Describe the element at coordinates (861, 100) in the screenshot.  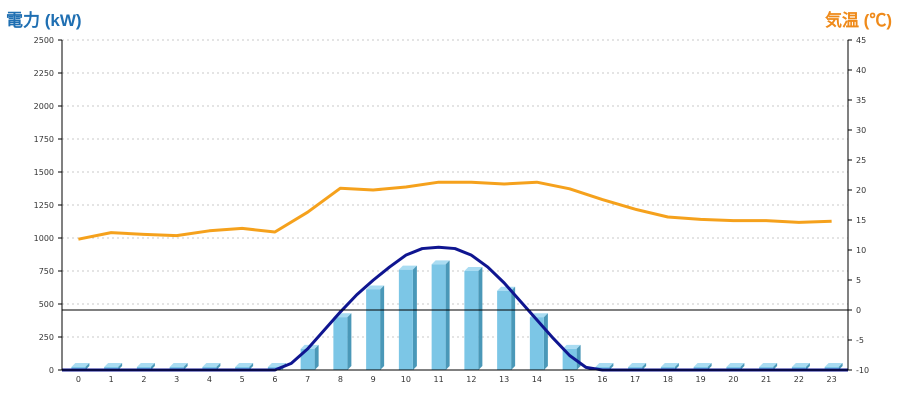
I see `right-tick-label: 35` at that location.